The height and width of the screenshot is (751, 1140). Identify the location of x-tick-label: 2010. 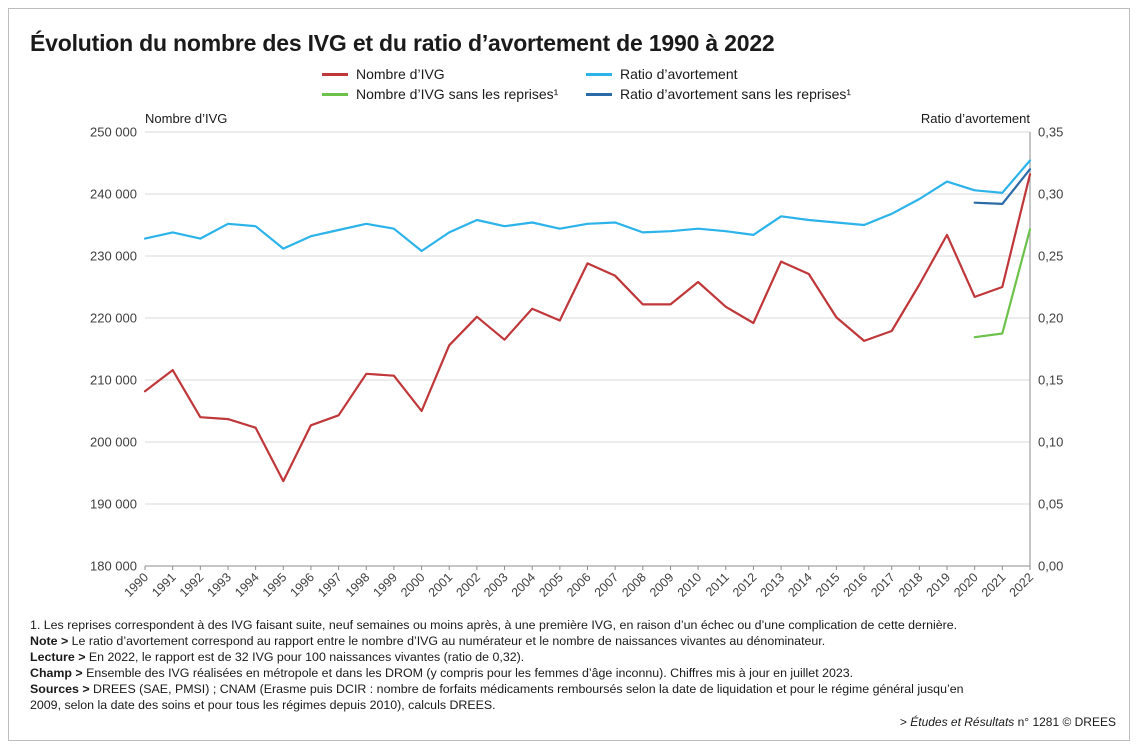
(690, 585).